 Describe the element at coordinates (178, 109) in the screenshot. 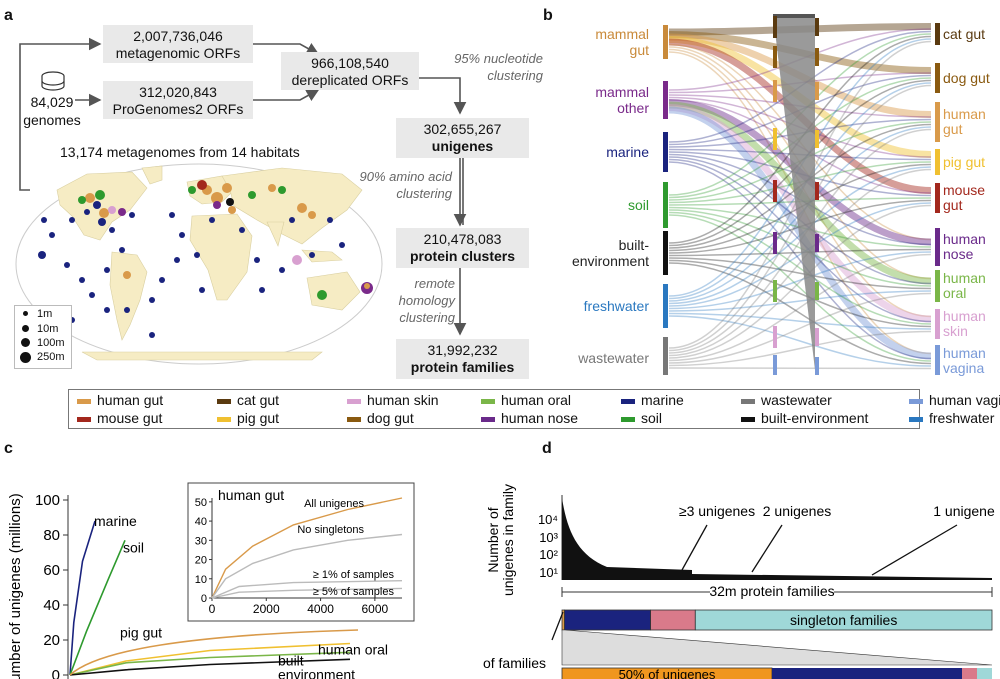

I see `progenomes-label: ProGenomes2 ORFs` at that location.